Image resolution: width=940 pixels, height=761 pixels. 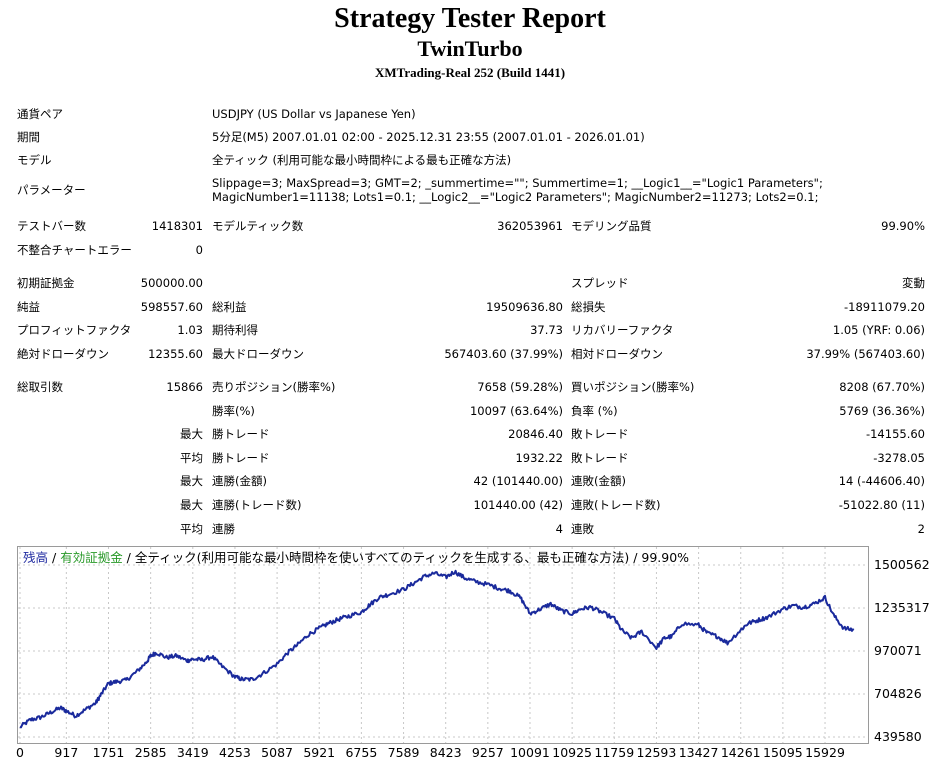 What do you see at coordinates (881, 505) in the screenshot?
I see `max-consec-loss-value: -51022.80 (11)` at bounding box center [881, 505].